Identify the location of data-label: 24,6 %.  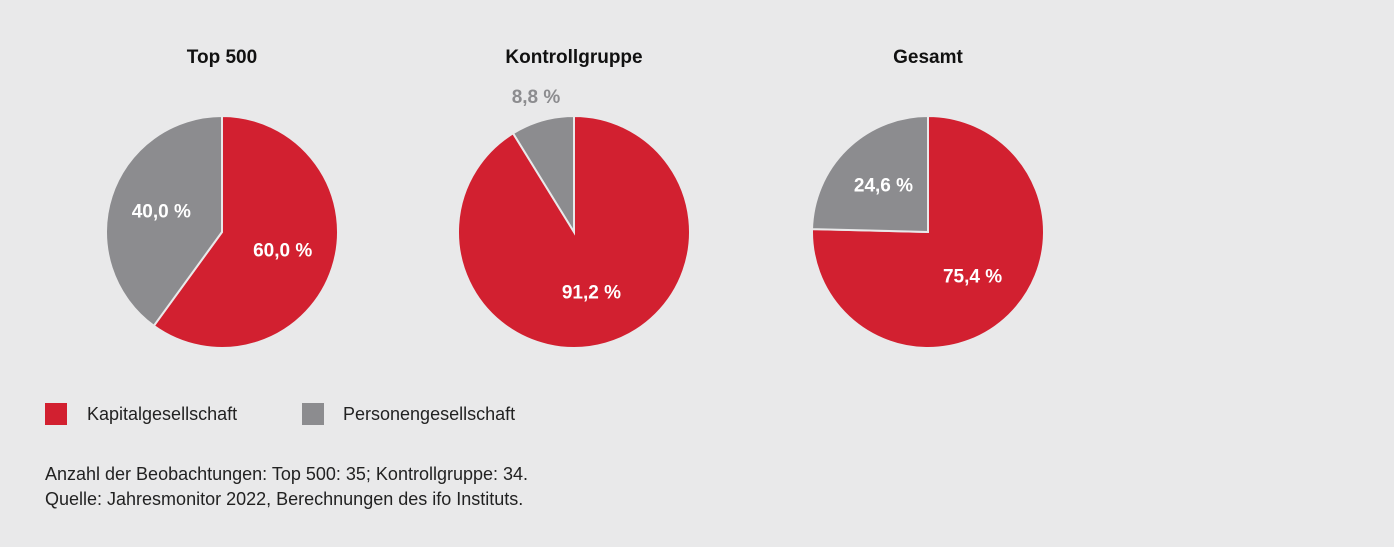
(883, 185).